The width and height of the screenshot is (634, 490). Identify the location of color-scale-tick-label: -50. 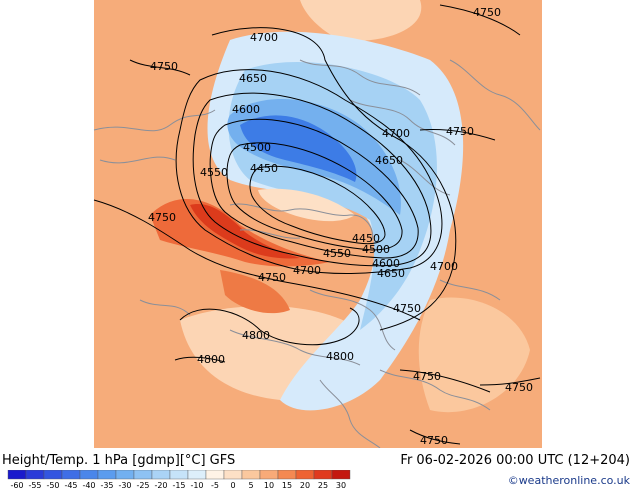
(52, 485).